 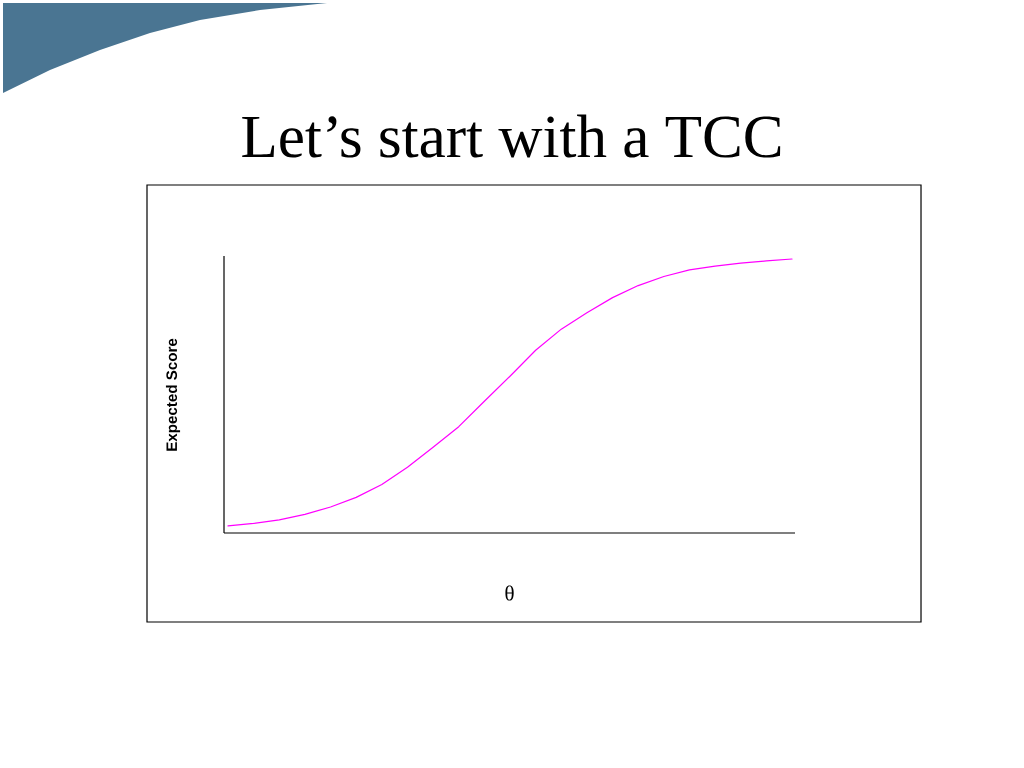 What do you see at coordinates (173, 394) in the screenshot?
I see `y-axis-title: Expected Score` at bounding box center [173, 394].